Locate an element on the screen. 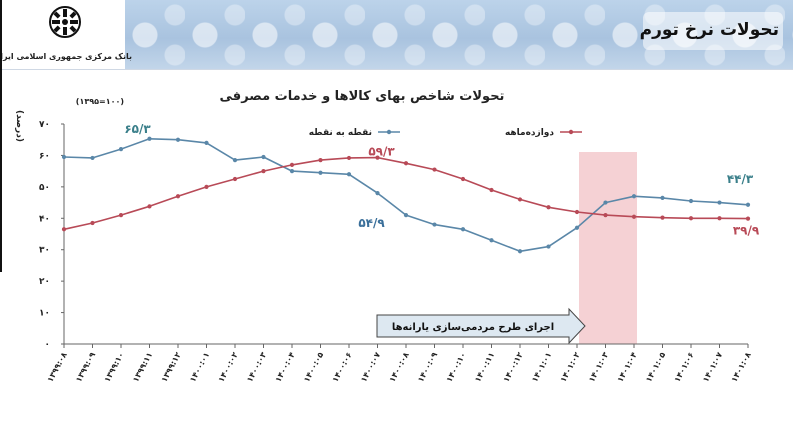  legend-label: نقطه به نقطه is located at coordinates (340, 133).